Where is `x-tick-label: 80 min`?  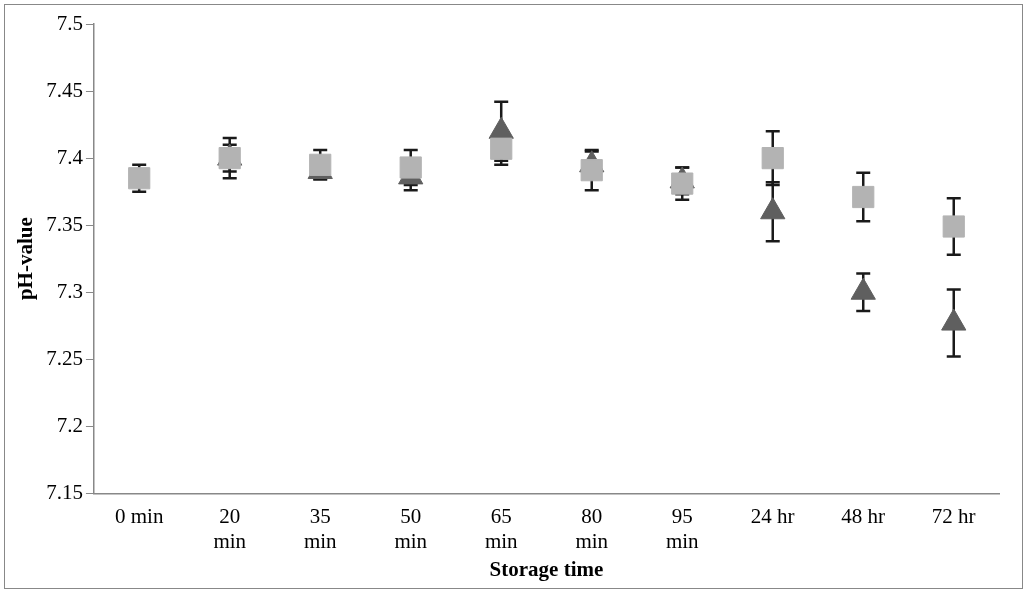
x-tick-label: 80 min is located at coordinates (592, 528).